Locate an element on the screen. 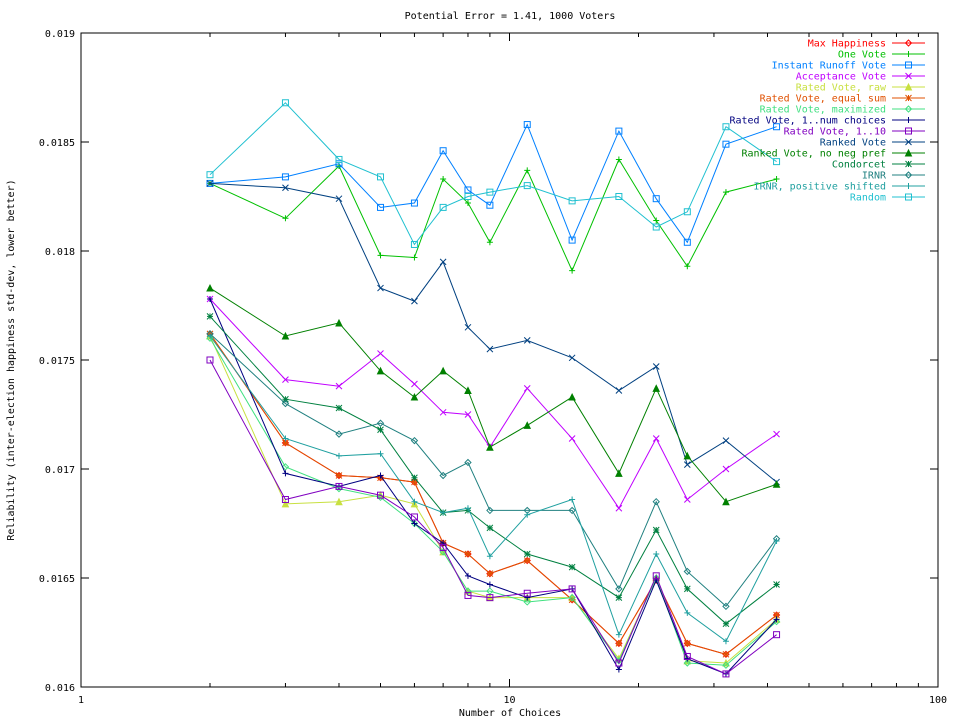 This screenshot has width=960, height=720. x-tick-label: 1 is located at coordinates (81, 700).